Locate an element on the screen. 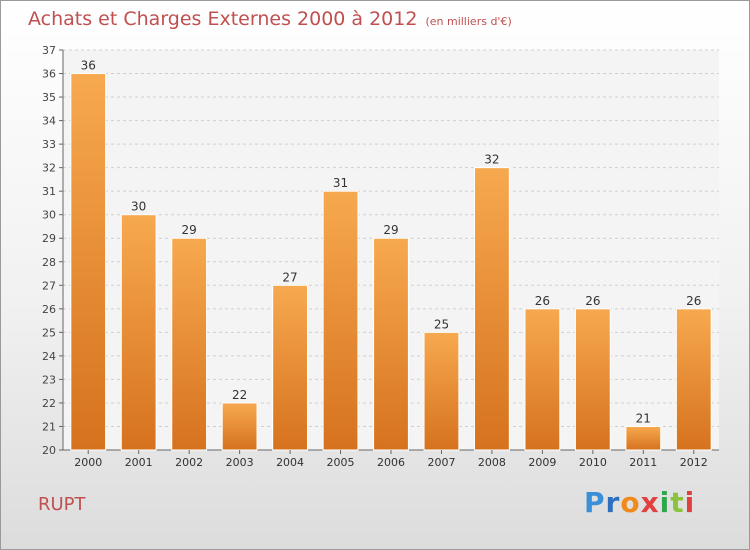  x-tick-label: 2007 is located at coordinates (441, 462).